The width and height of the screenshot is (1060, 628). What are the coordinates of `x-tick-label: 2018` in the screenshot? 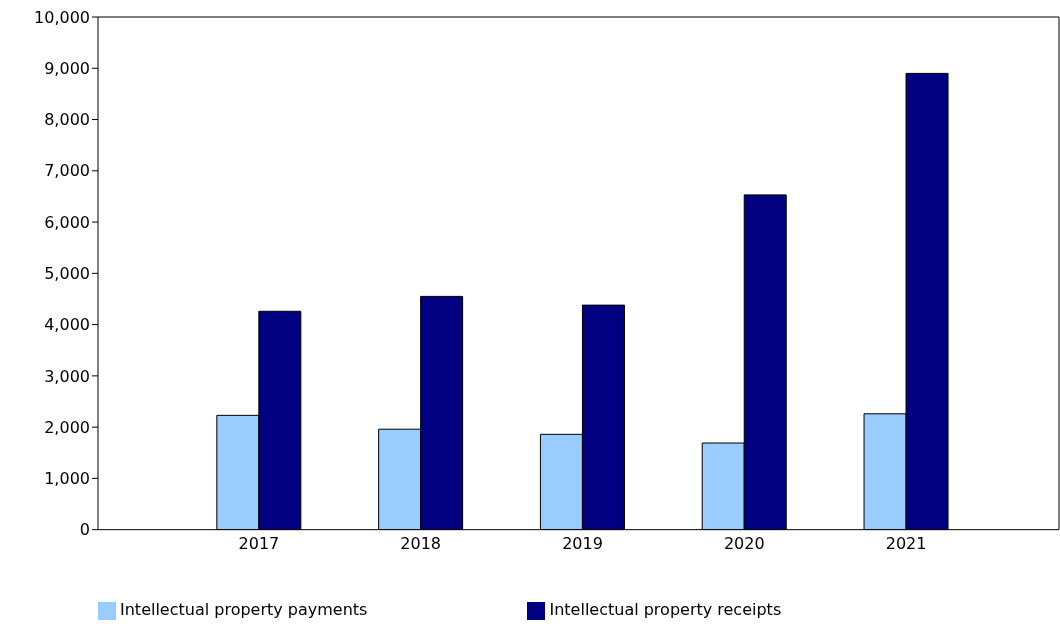 It's located at (421, 544).